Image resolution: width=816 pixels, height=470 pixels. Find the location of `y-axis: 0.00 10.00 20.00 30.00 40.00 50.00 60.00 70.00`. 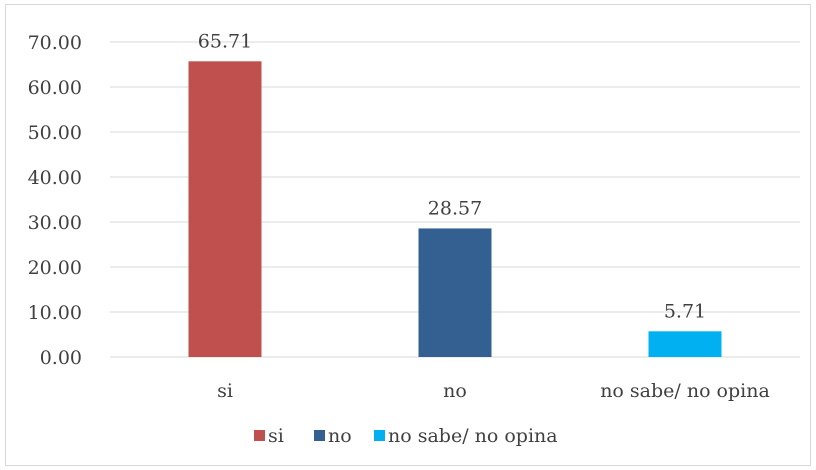

y-axis: 0.00 10.00 20.00 30.00 40.00 50.00 60.00 70.00 is located at coordinates (55, 200).